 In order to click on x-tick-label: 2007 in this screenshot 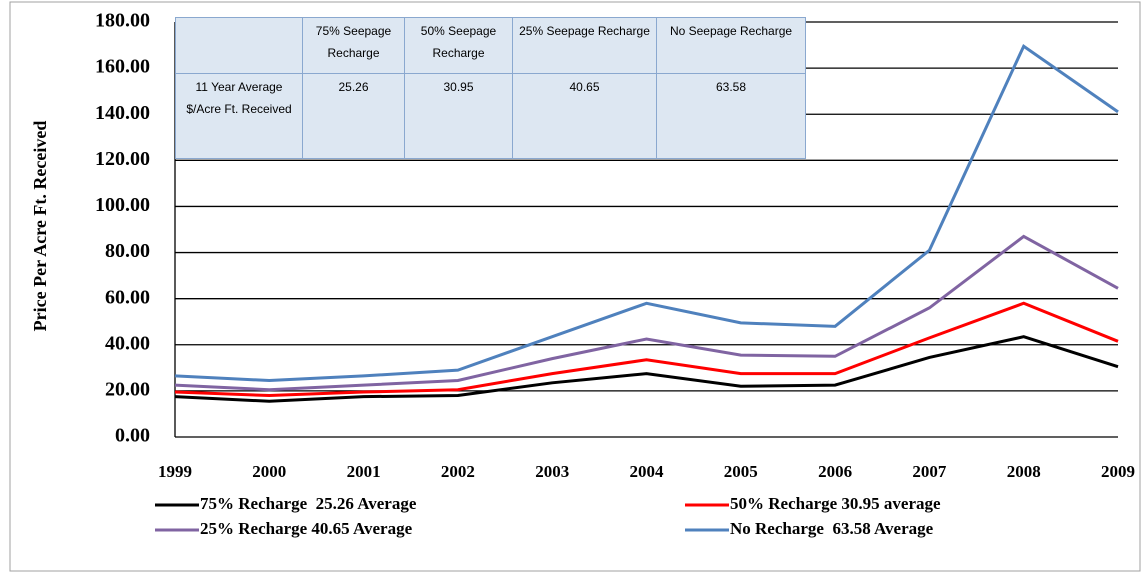, I will do `click(929, 471)`.